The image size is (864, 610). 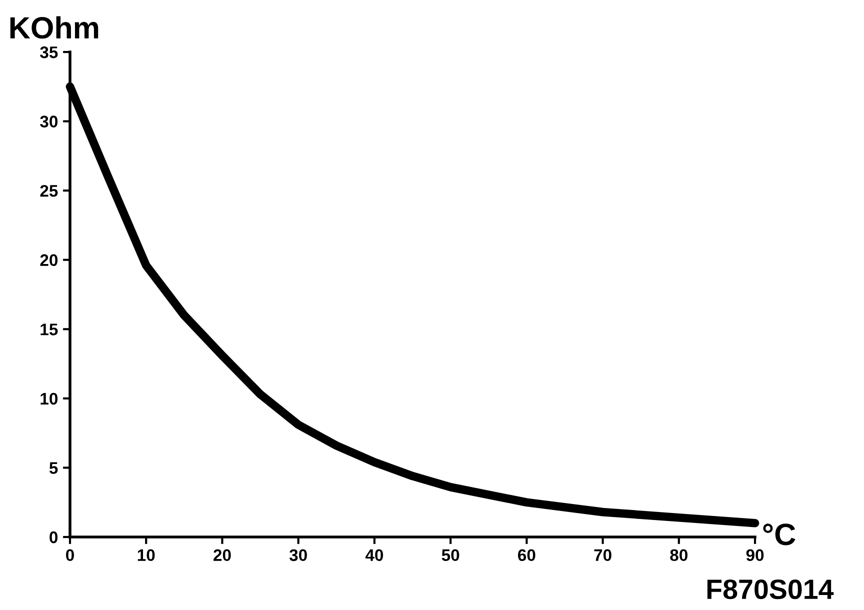 I want to click on x-tick-label: 40, so click(x=374, y=555).